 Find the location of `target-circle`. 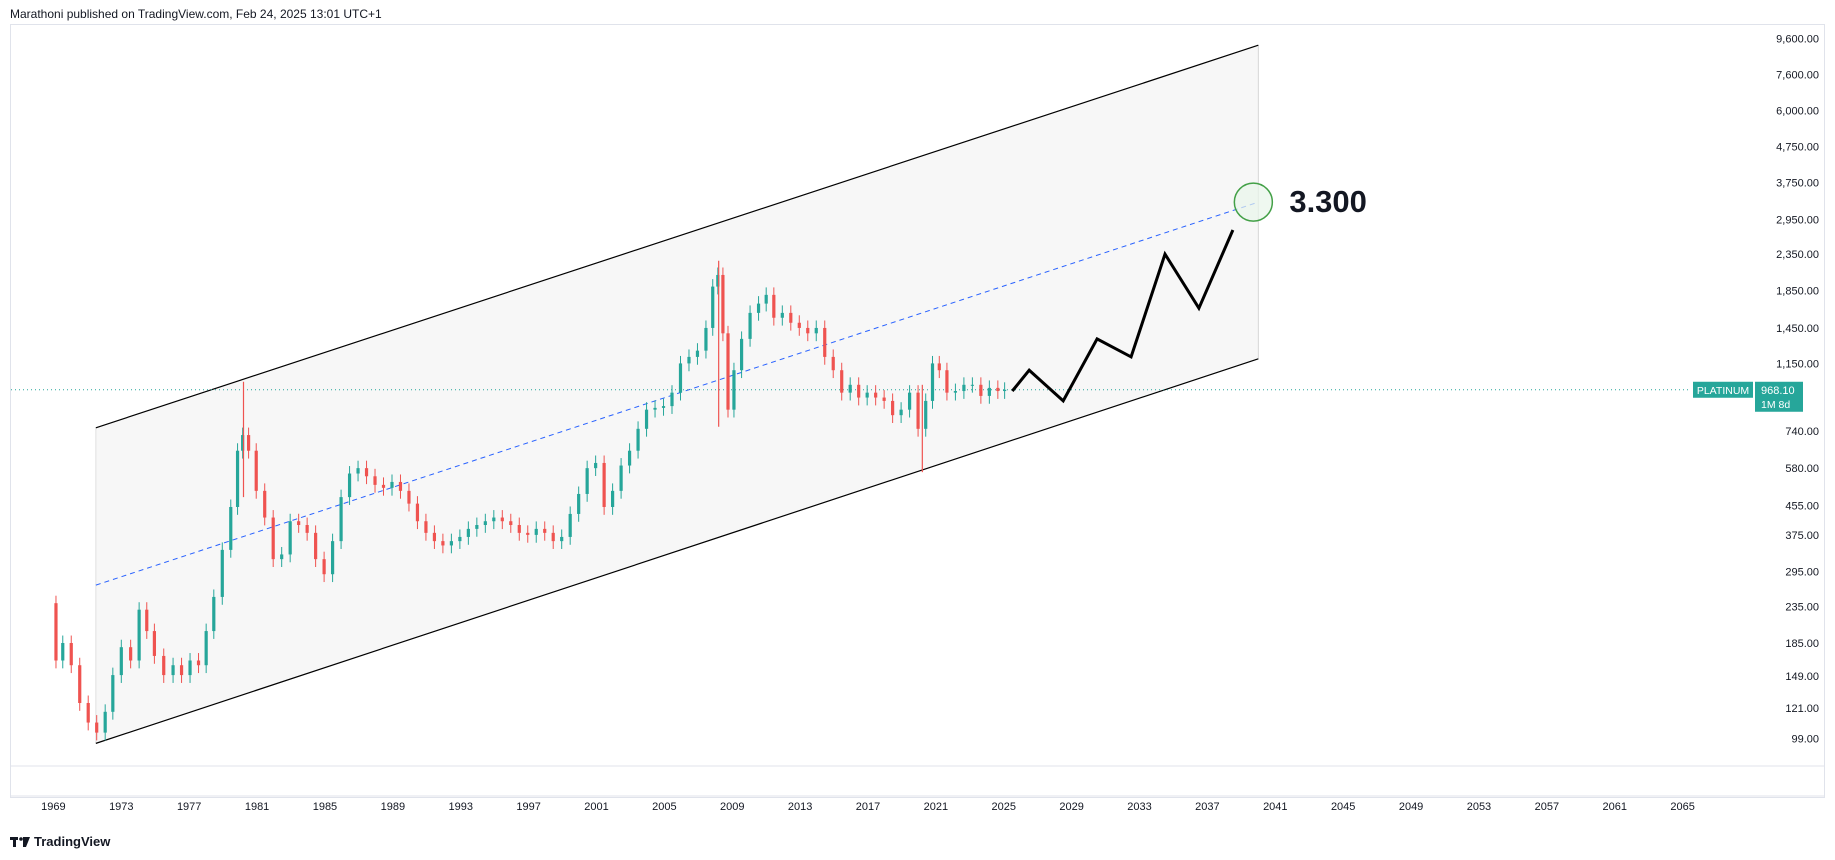

target-circle is located at coordinates (1253, 202).